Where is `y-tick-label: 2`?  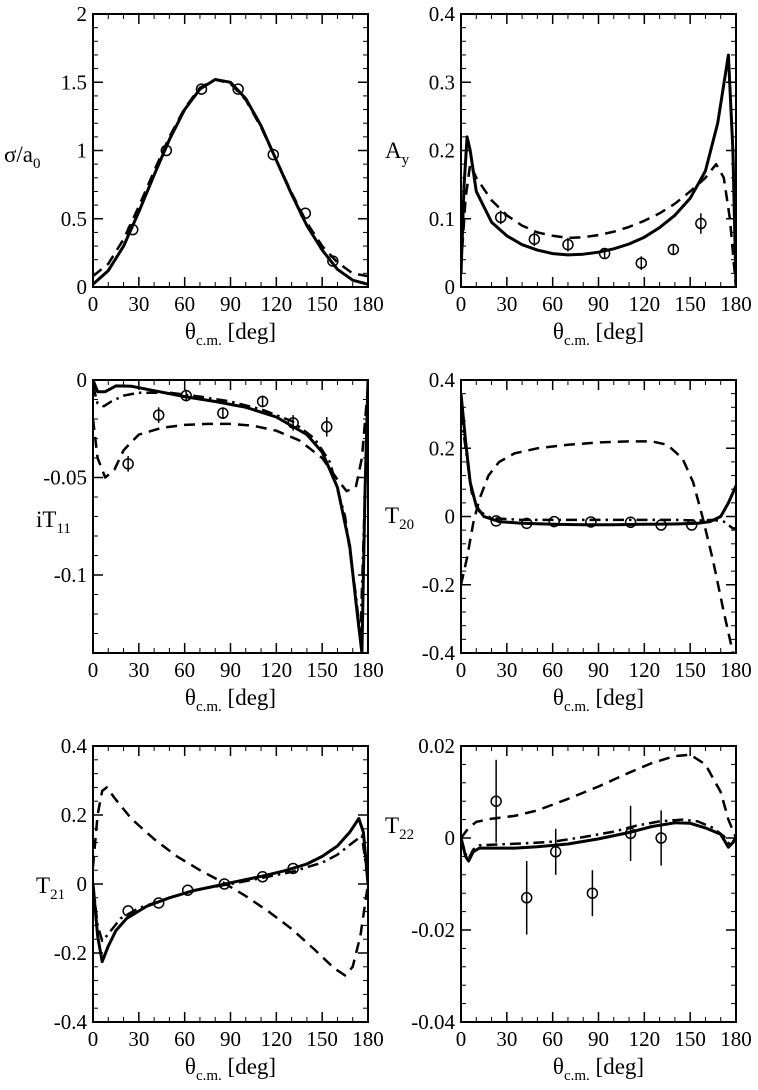 y-tick-label: 2 is located at coordinates (82, 14).